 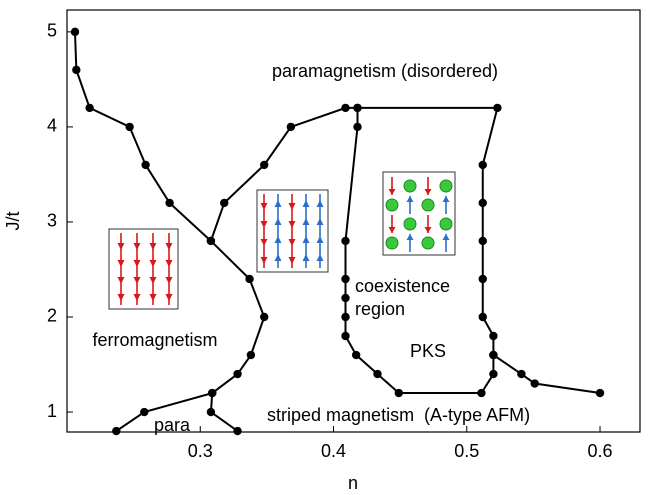 What do you see at coordinates (600, 451) in the screenshot?
I see `x-tick-label: 0.6` at bounding box center [600, 451].